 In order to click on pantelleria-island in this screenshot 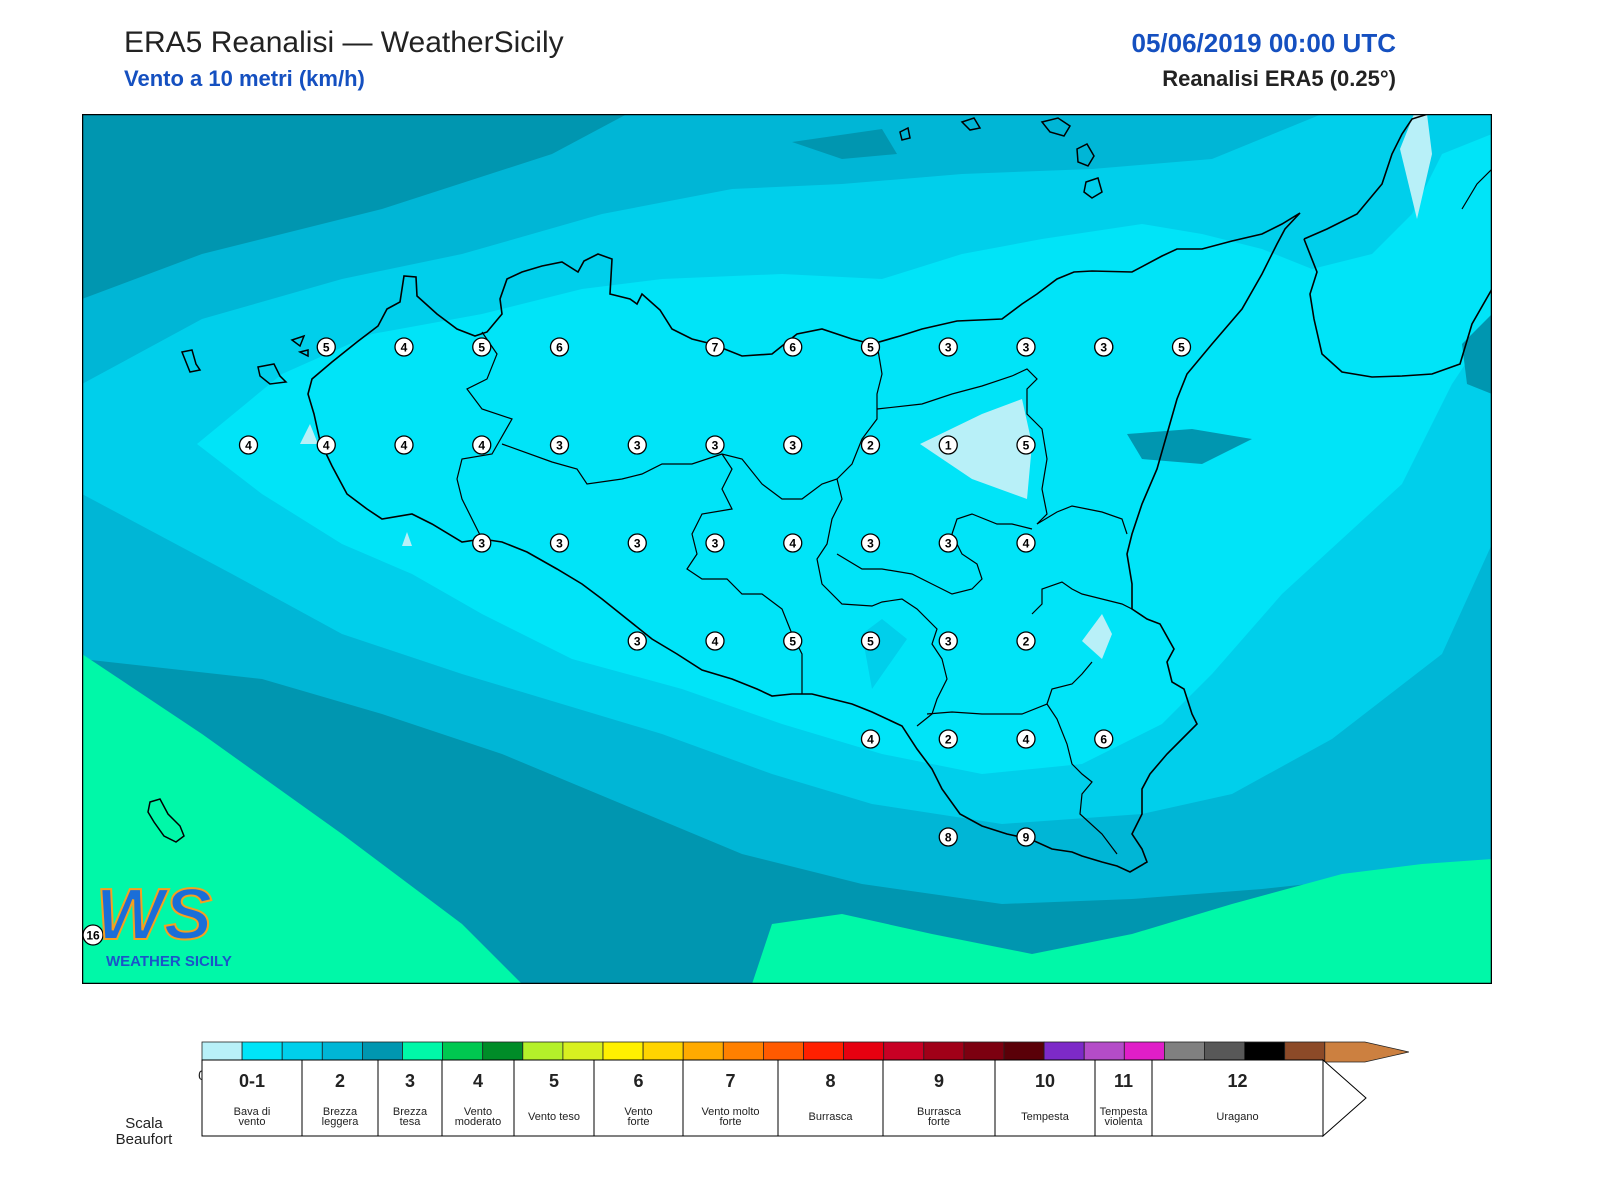, I will do `click(166, 820)`.